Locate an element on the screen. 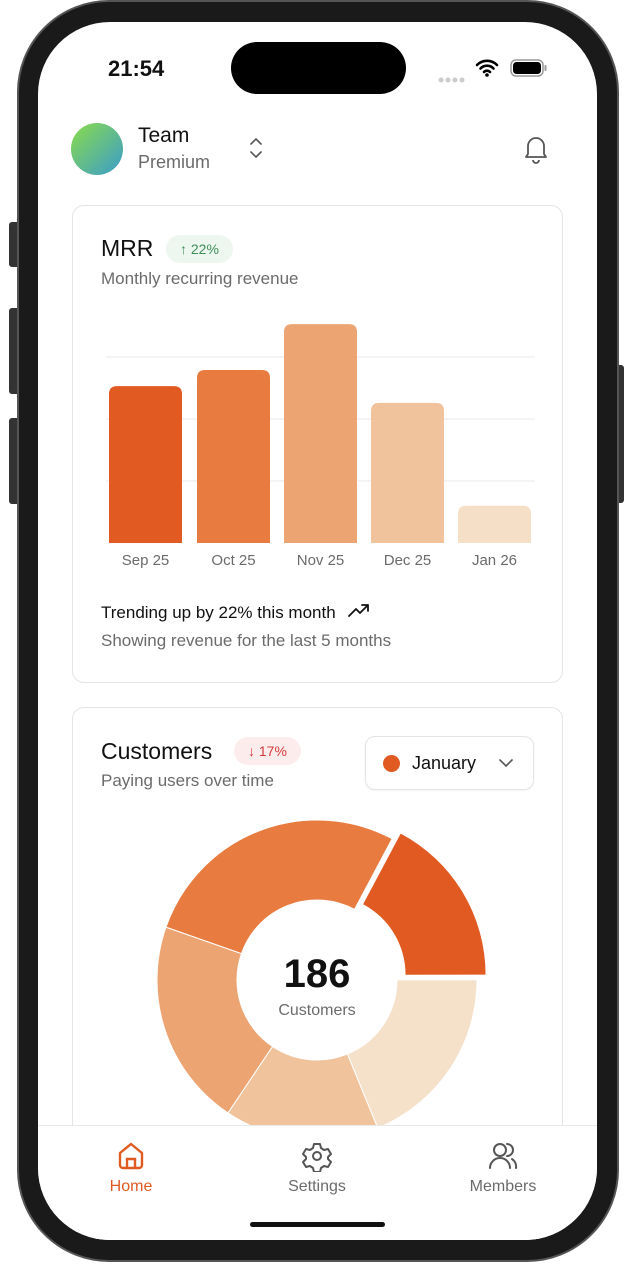  tab-members-label: Members is located at coordinates (503, 1186).